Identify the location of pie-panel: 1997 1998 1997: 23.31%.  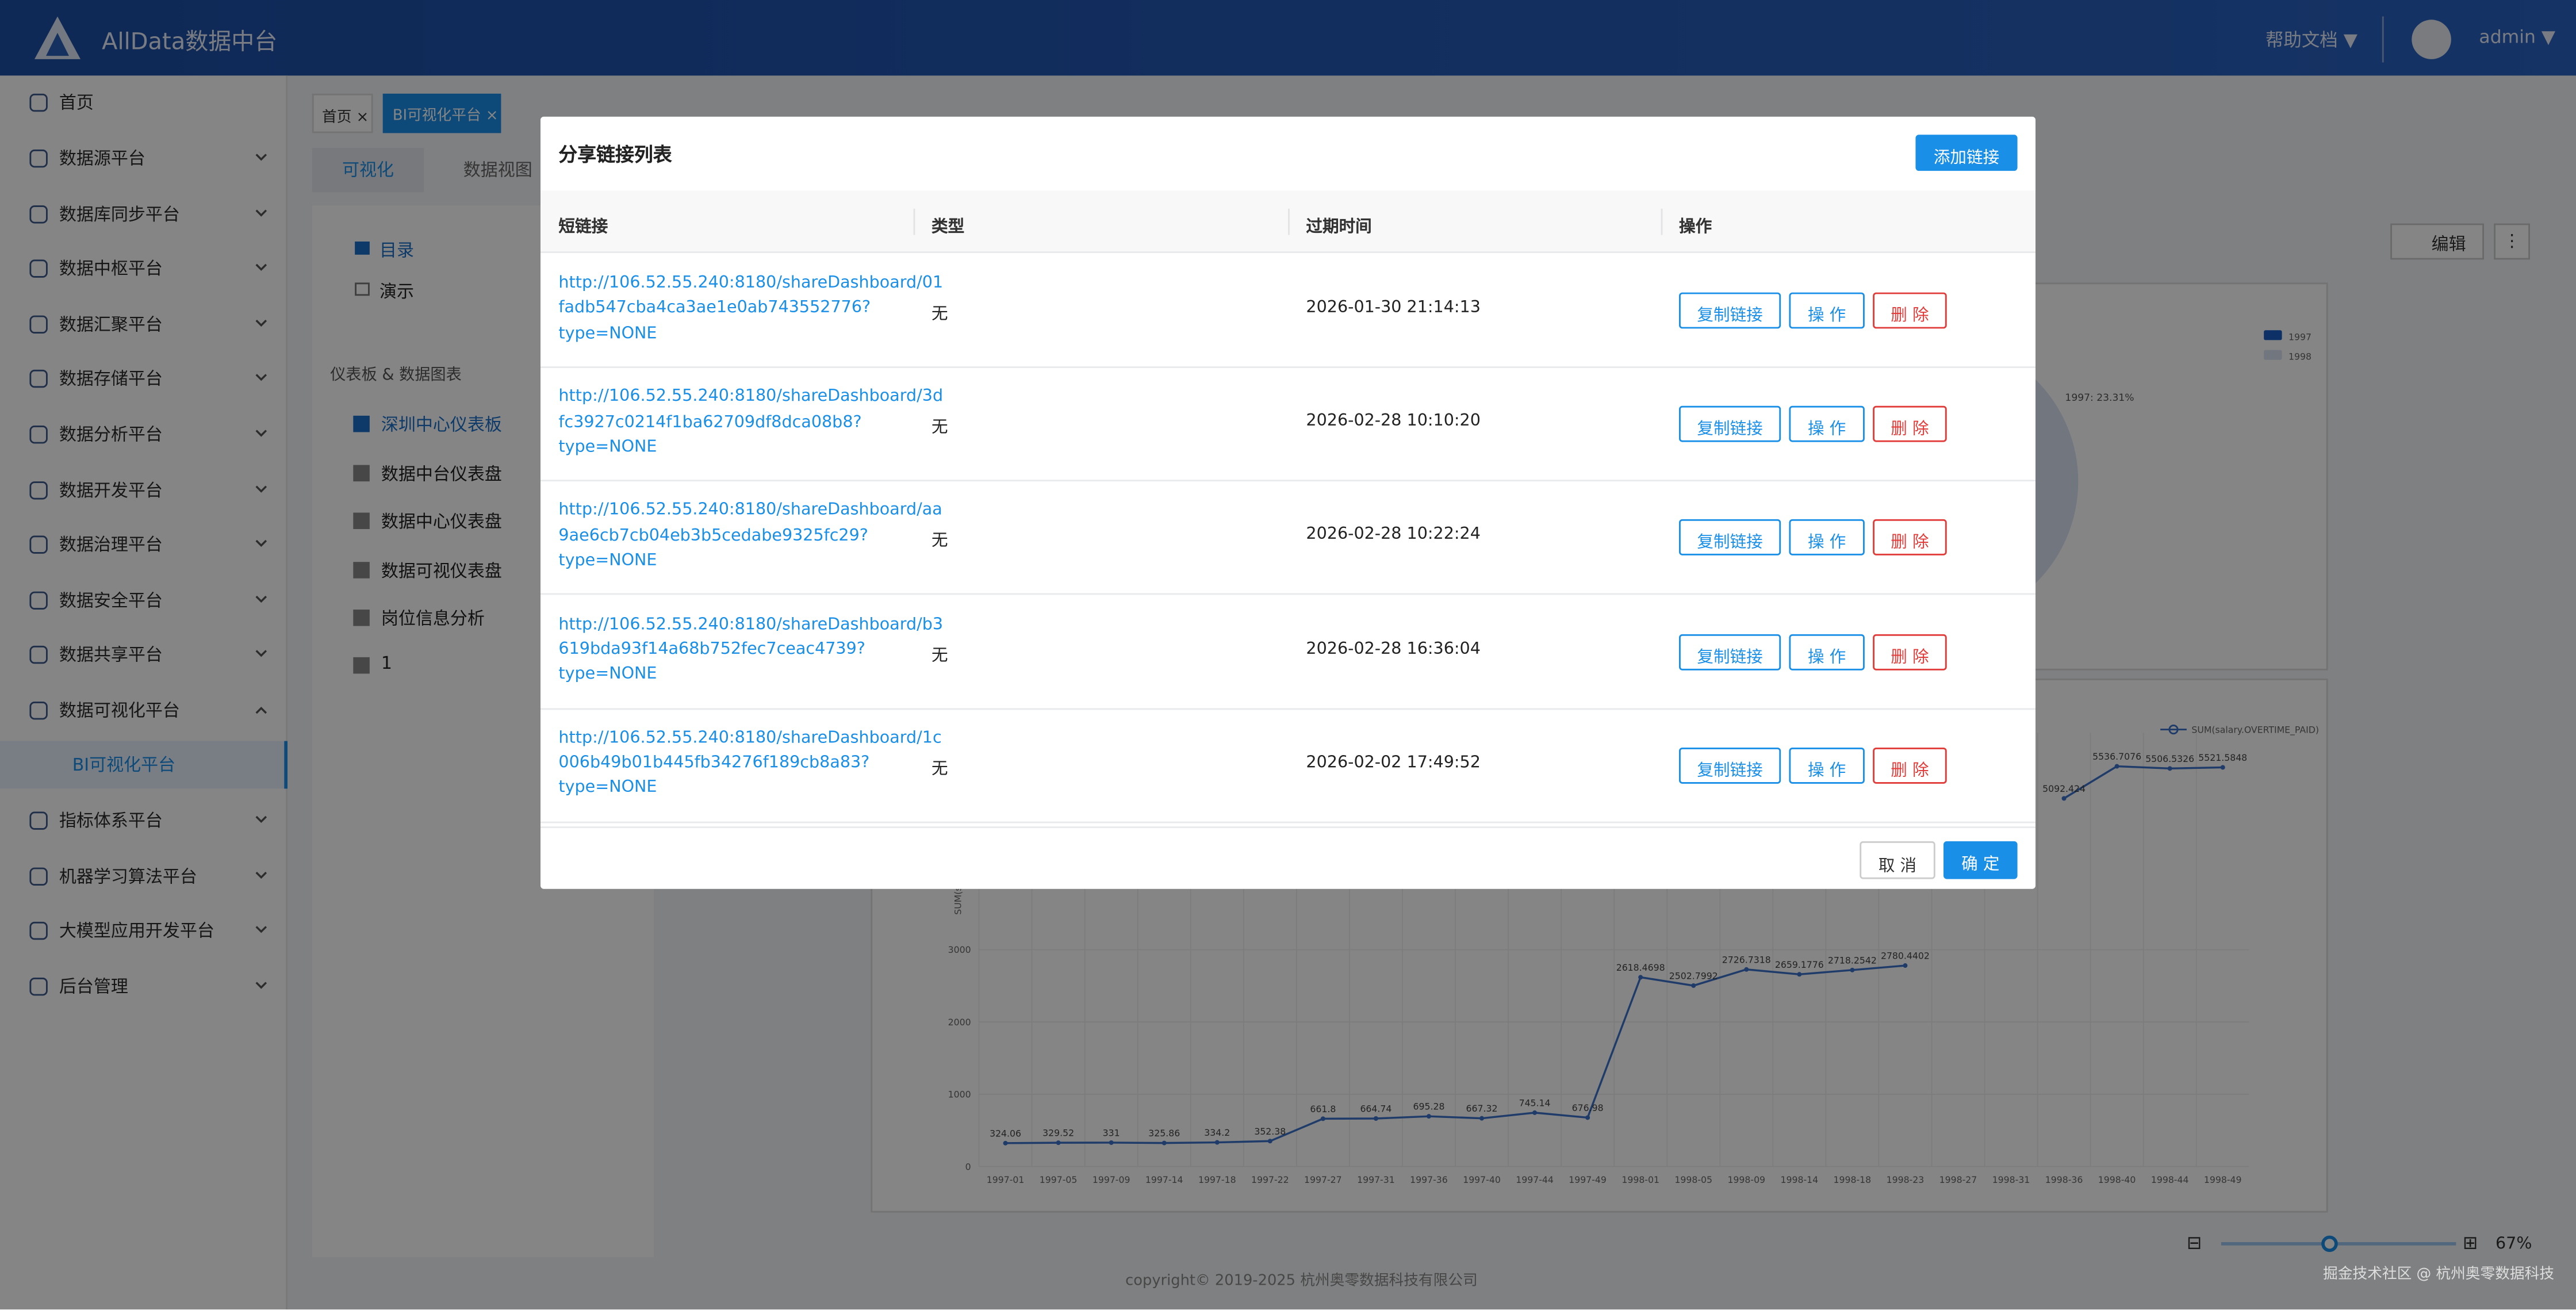
(2180, 476).